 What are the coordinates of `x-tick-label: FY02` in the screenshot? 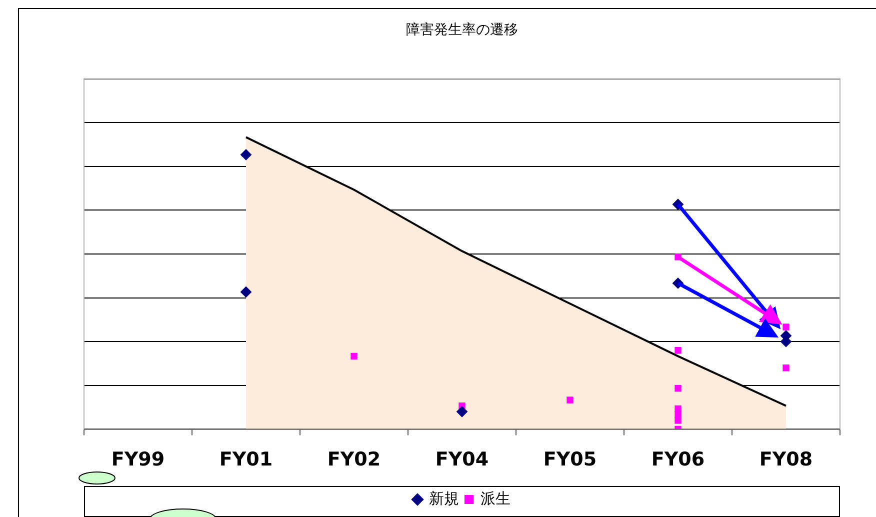 It's located at (354, 459).